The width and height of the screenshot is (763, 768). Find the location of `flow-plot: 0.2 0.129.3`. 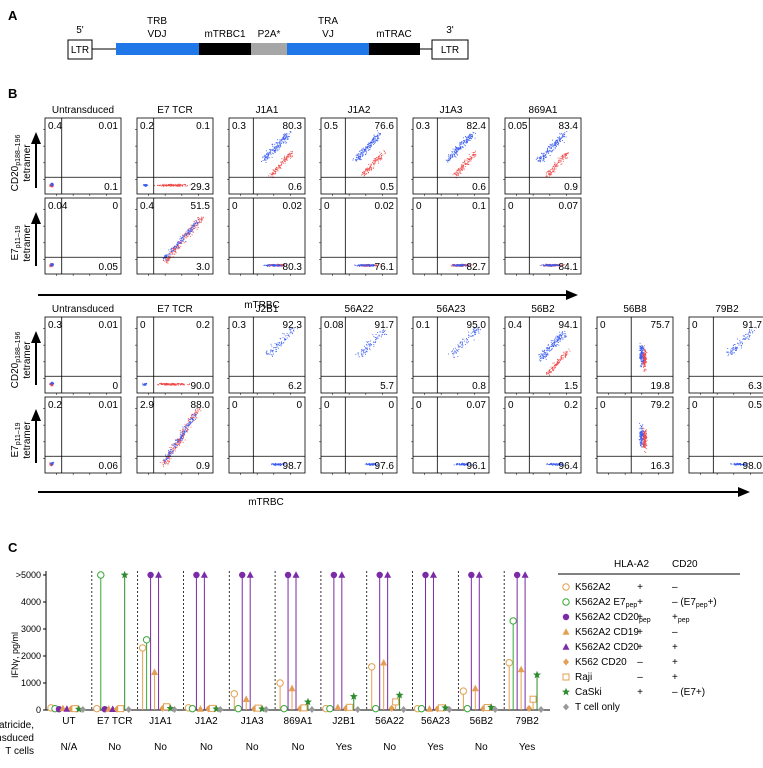

flow-plot: 0.2 0.129.3 is located at coordinates (174, 156).